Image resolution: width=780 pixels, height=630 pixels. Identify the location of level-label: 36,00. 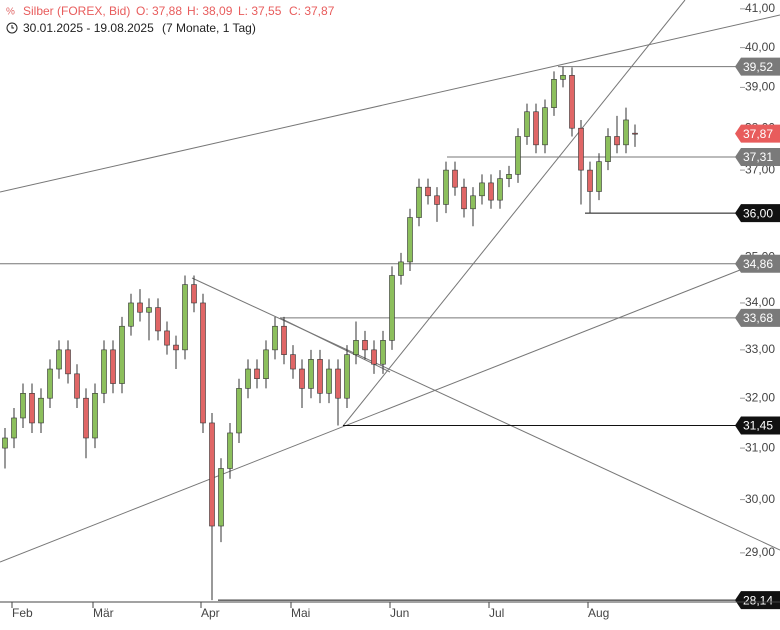
(758, 213).